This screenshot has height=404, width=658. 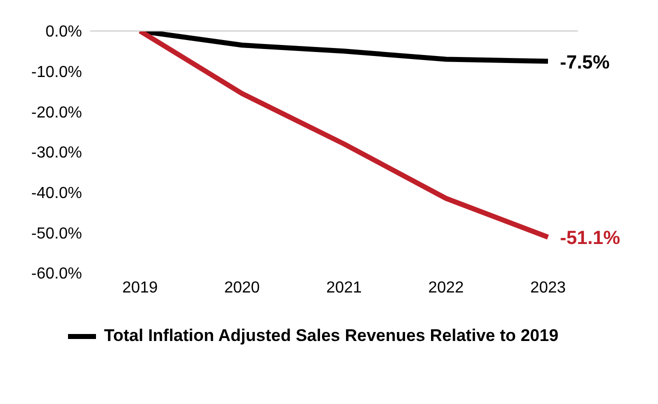 I want to click on y-tick-label: -10.0%, so click(x=56, y=73).